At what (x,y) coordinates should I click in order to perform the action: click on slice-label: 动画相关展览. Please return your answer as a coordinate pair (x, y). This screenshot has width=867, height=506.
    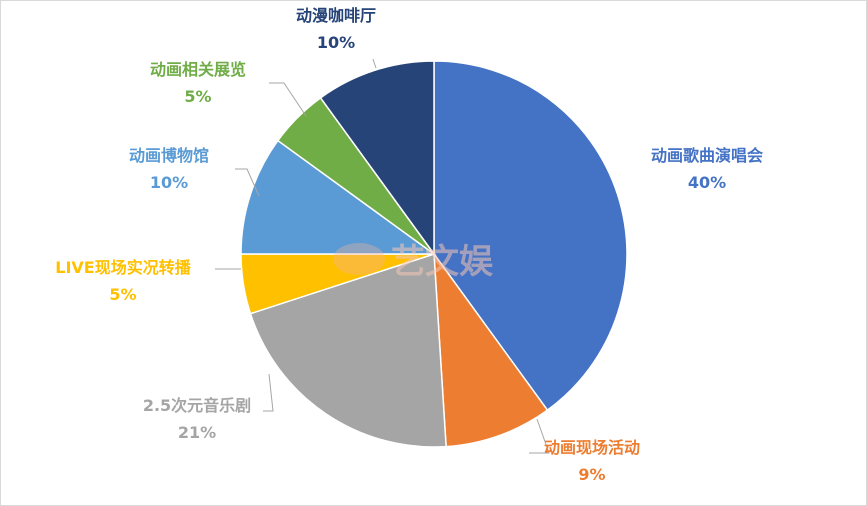
    Looking at the image, I should click on (198, 69).